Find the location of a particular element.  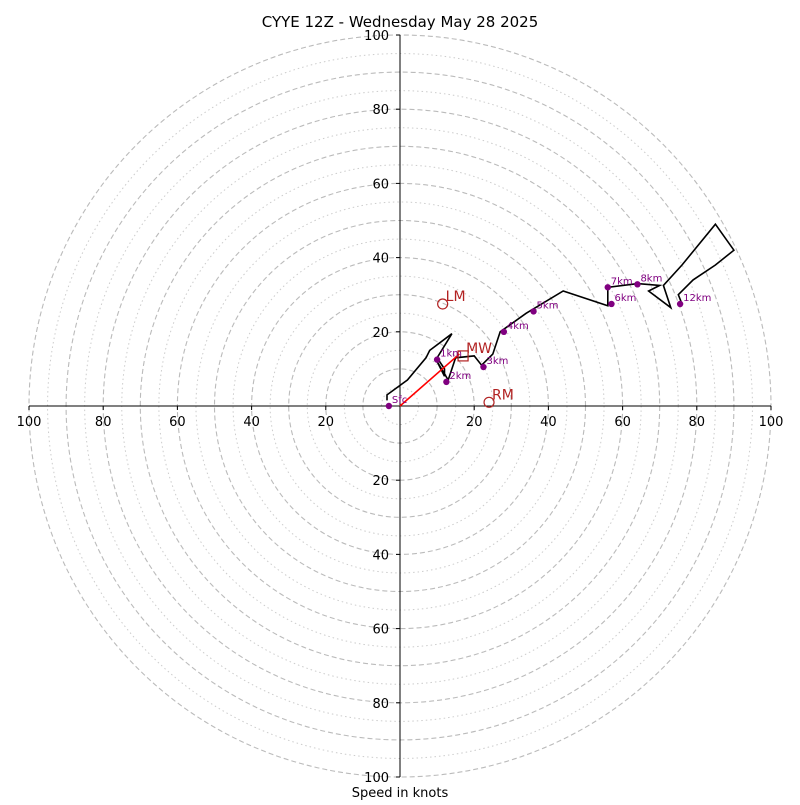

mean-wind-vector is located at coordinates (429, 380).